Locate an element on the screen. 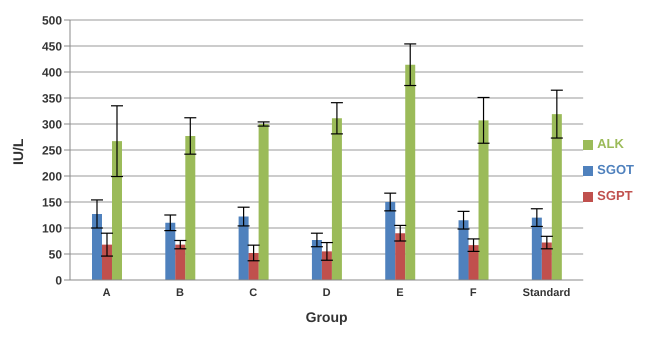  x-tick-label: F is located at coordinates (473, 292).